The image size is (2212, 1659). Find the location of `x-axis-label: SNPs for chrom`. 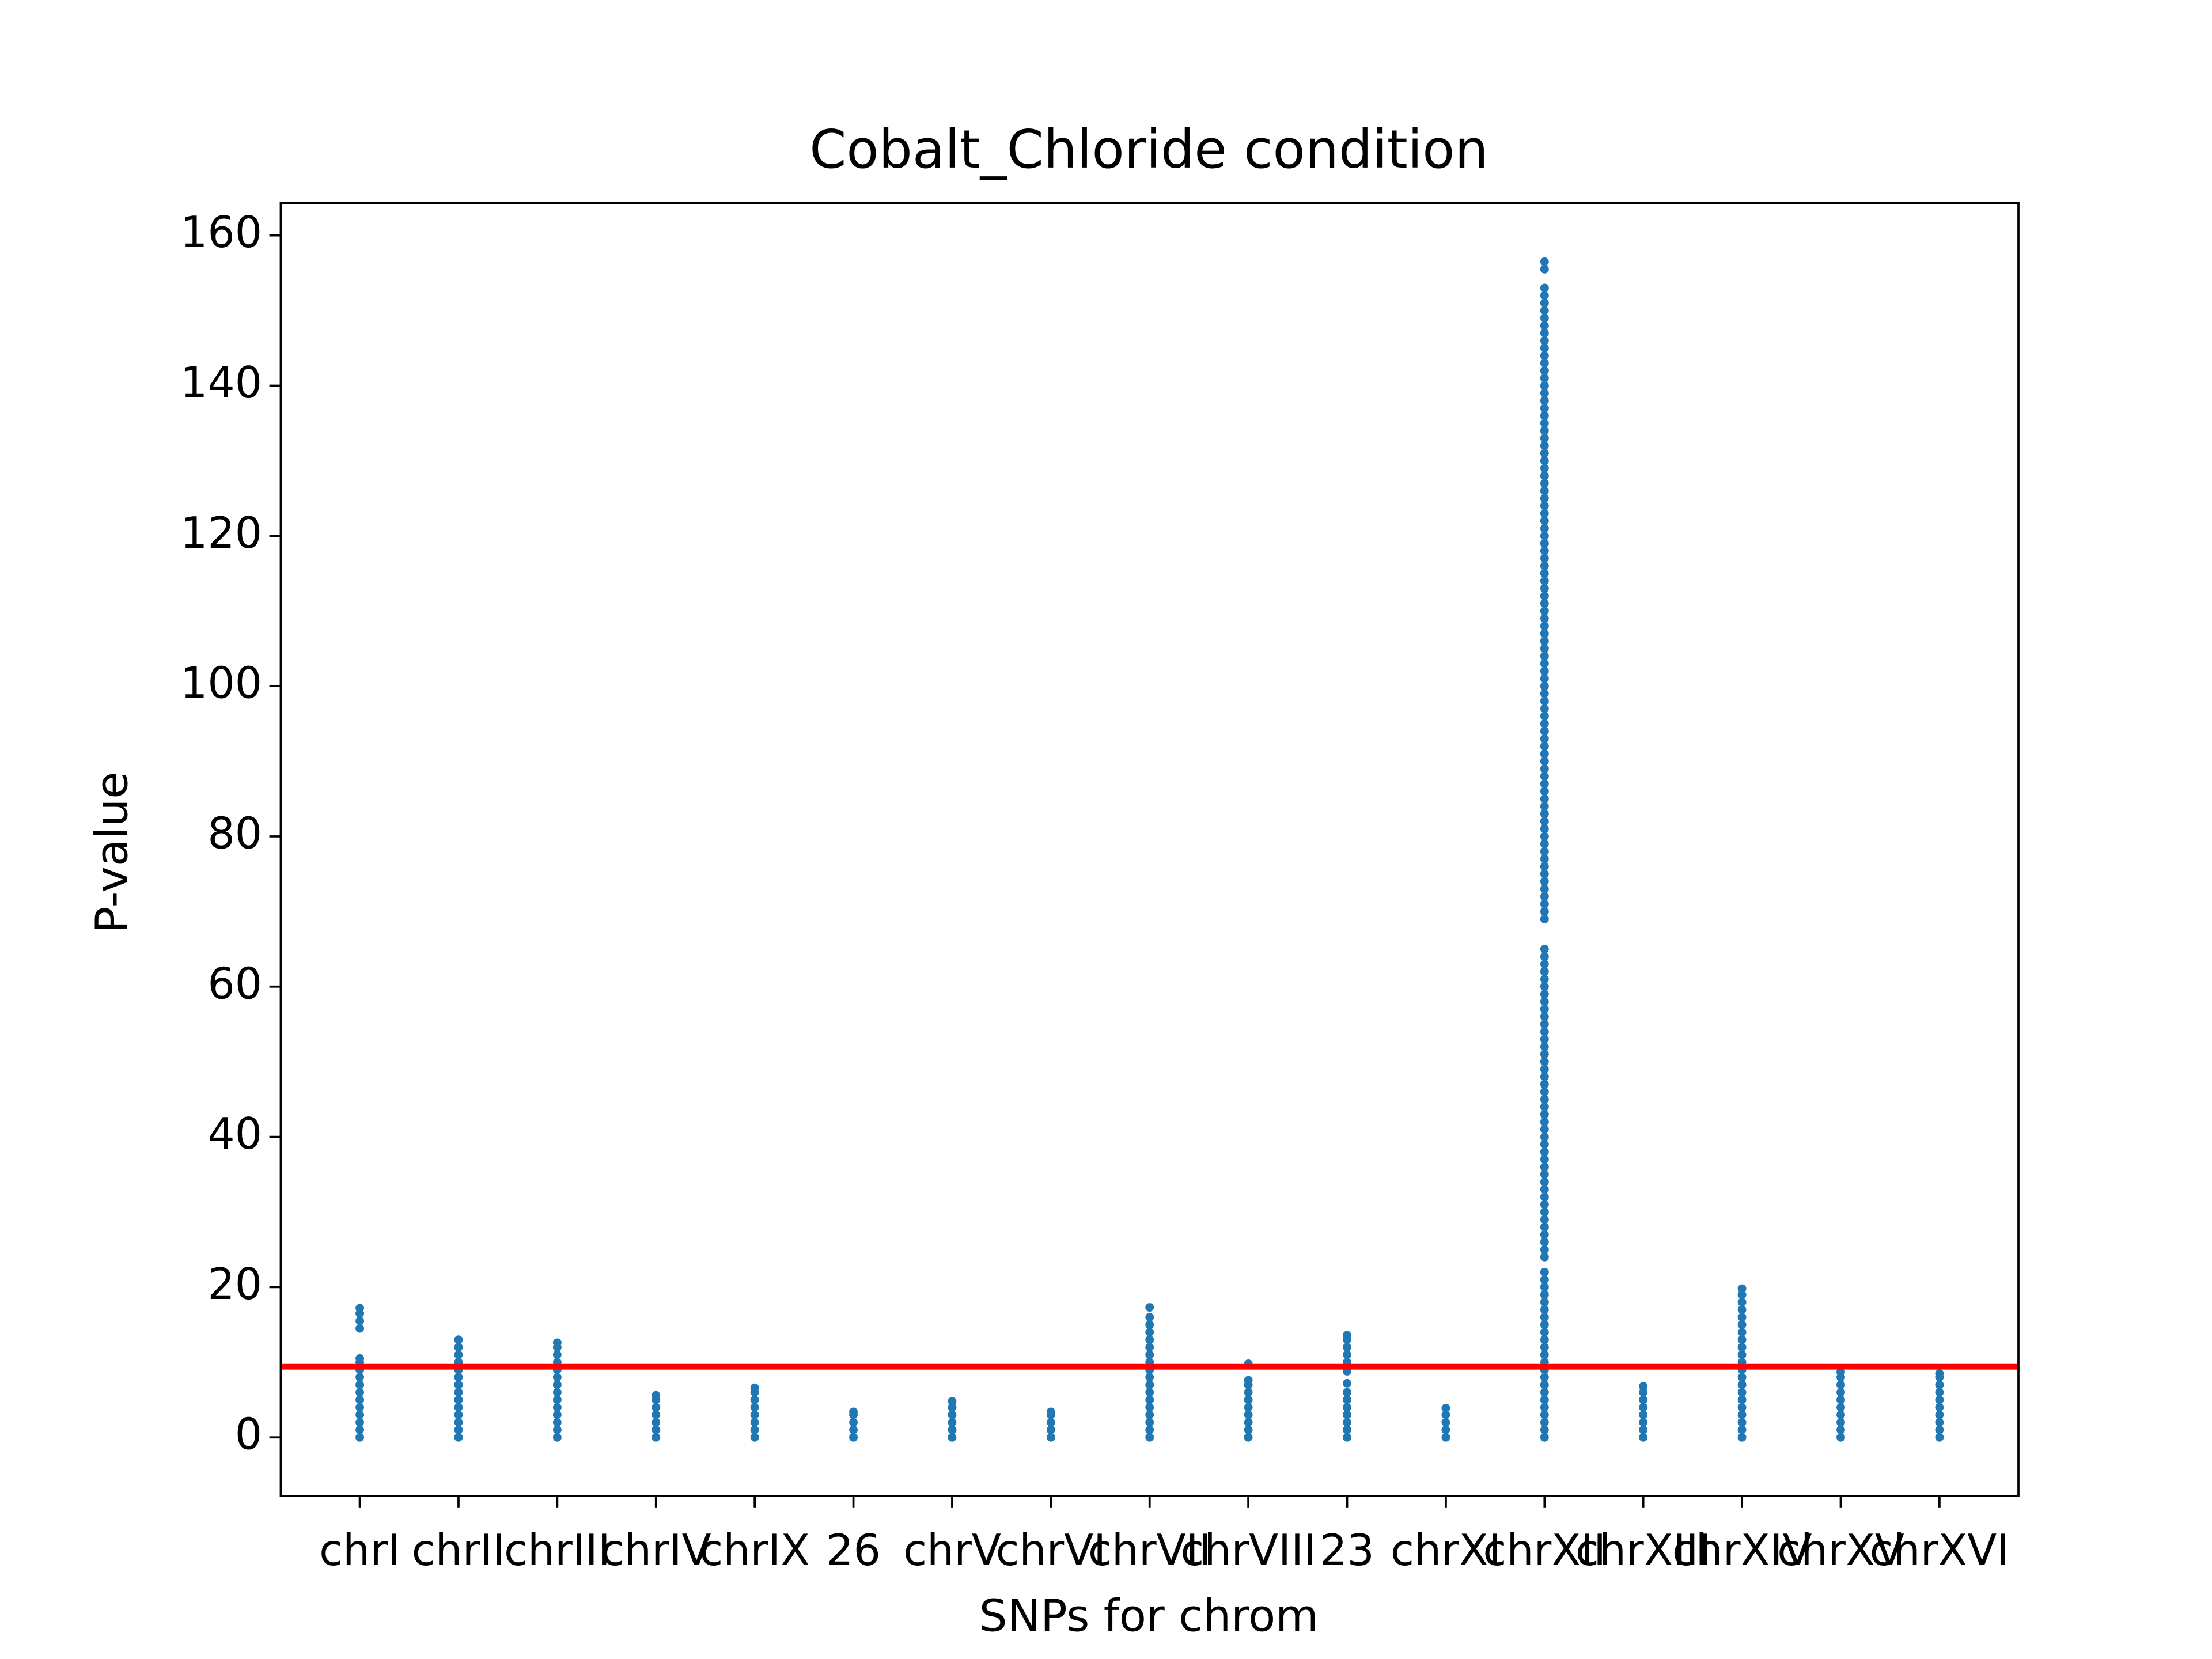

x-axis-label: SNPs for chrom is located at coordinates (1149, 1616).